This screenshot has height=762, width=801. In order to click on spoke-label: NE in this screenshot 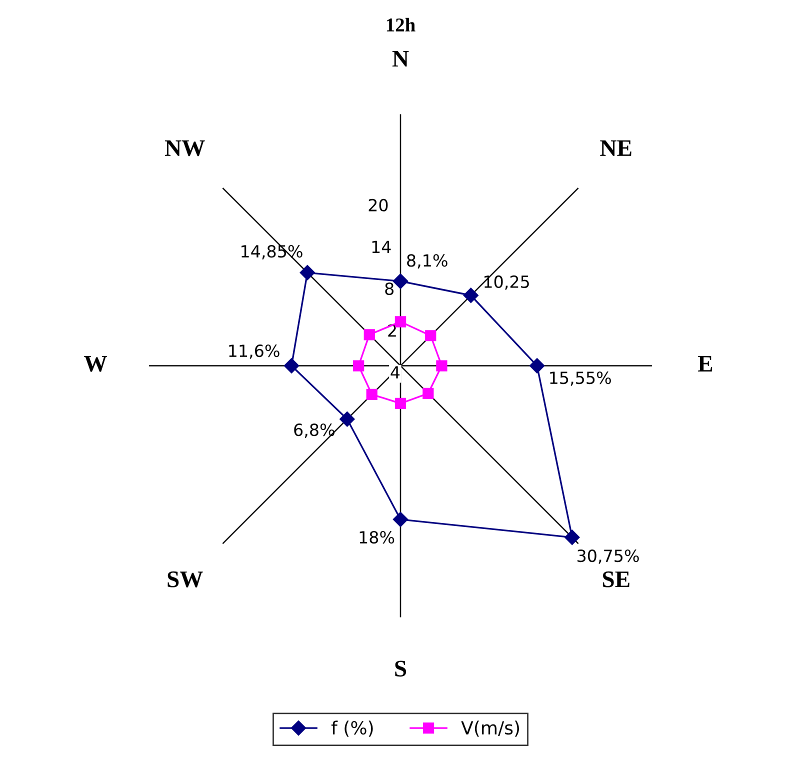, I will do `click(616, 148)`.